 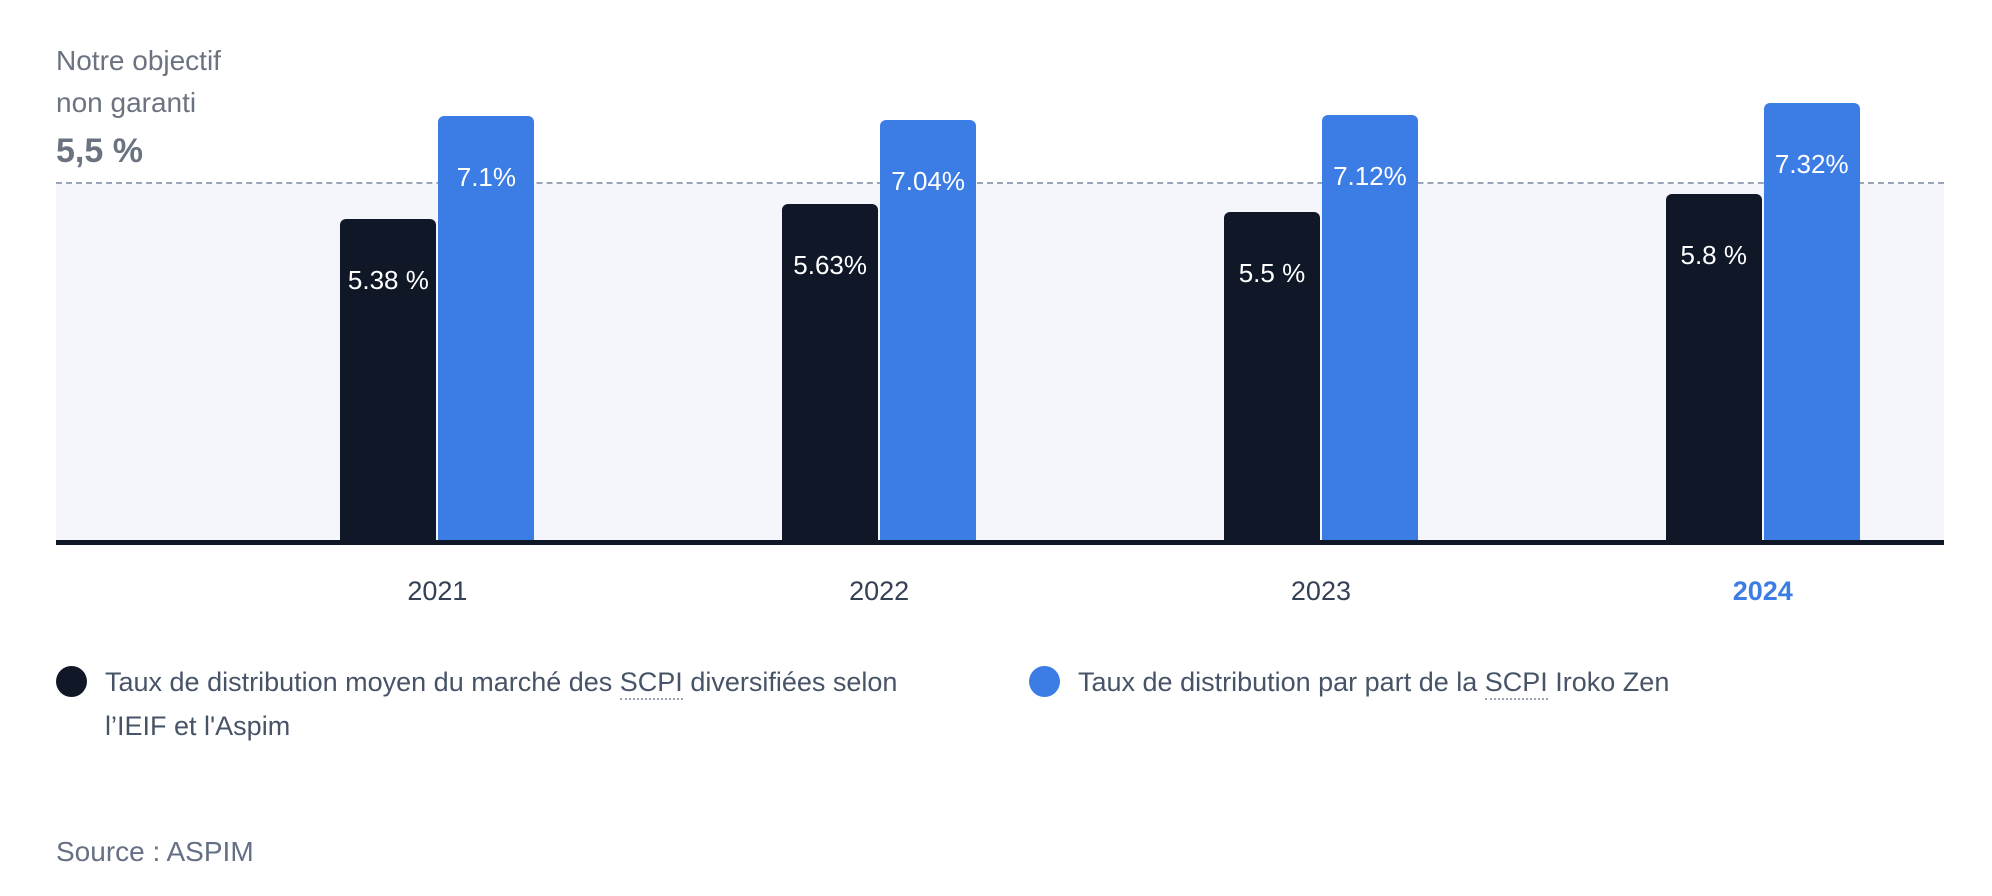 I want to click on bar-value-label: 5.5 %, so click(x=1272, y=273).